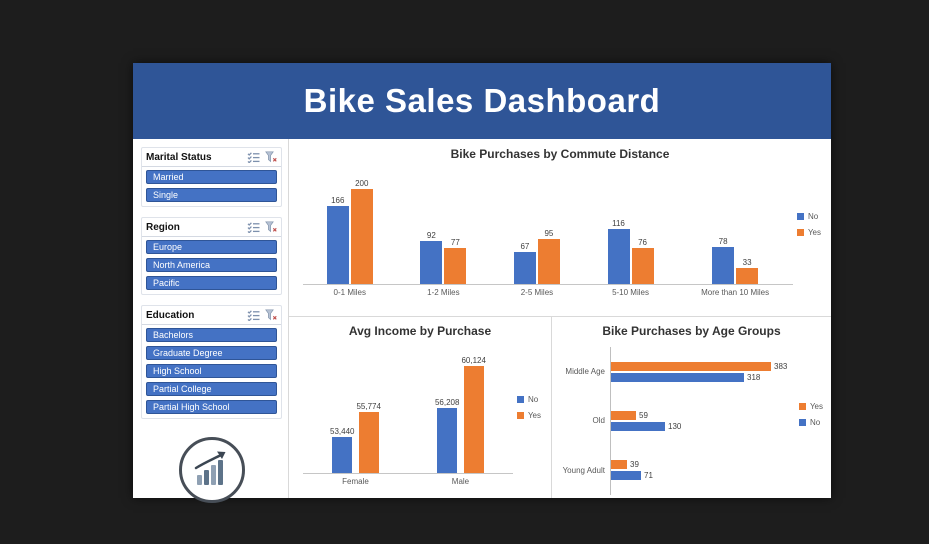 The image size is (929, 544). I want to click on category-group: 56,208 60,124 Male, so click(460, 414).